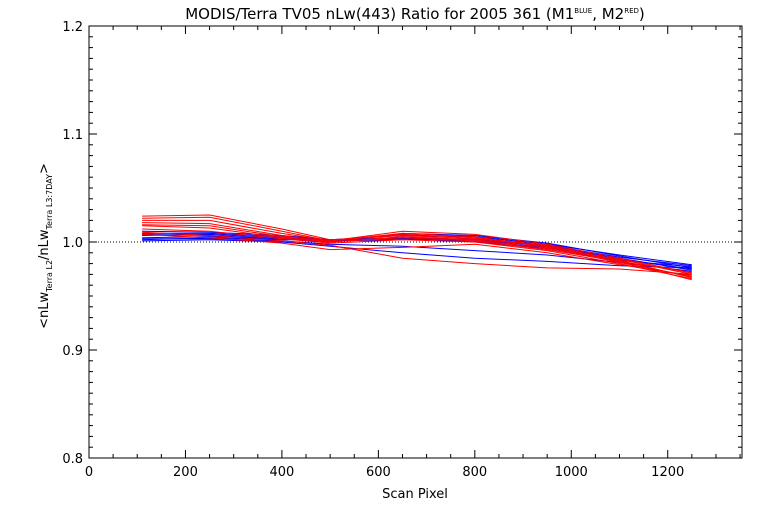  What do you see at coordinates (72, 459) in the screenshot?
I see `y-tick-label: 0.8` at bounding box center [72, 459].